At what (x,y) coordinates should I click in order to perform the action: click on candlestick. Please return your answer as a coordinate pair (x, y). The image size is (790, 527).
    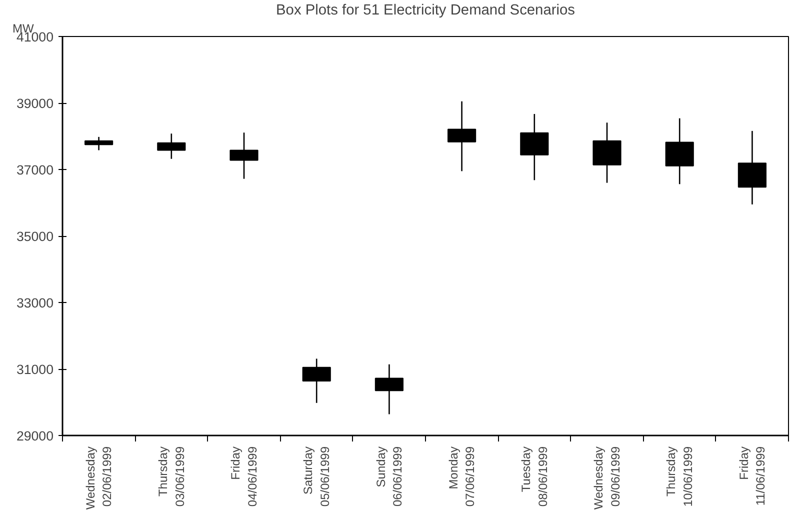
    Looking at the image, I should click on (99, 143).